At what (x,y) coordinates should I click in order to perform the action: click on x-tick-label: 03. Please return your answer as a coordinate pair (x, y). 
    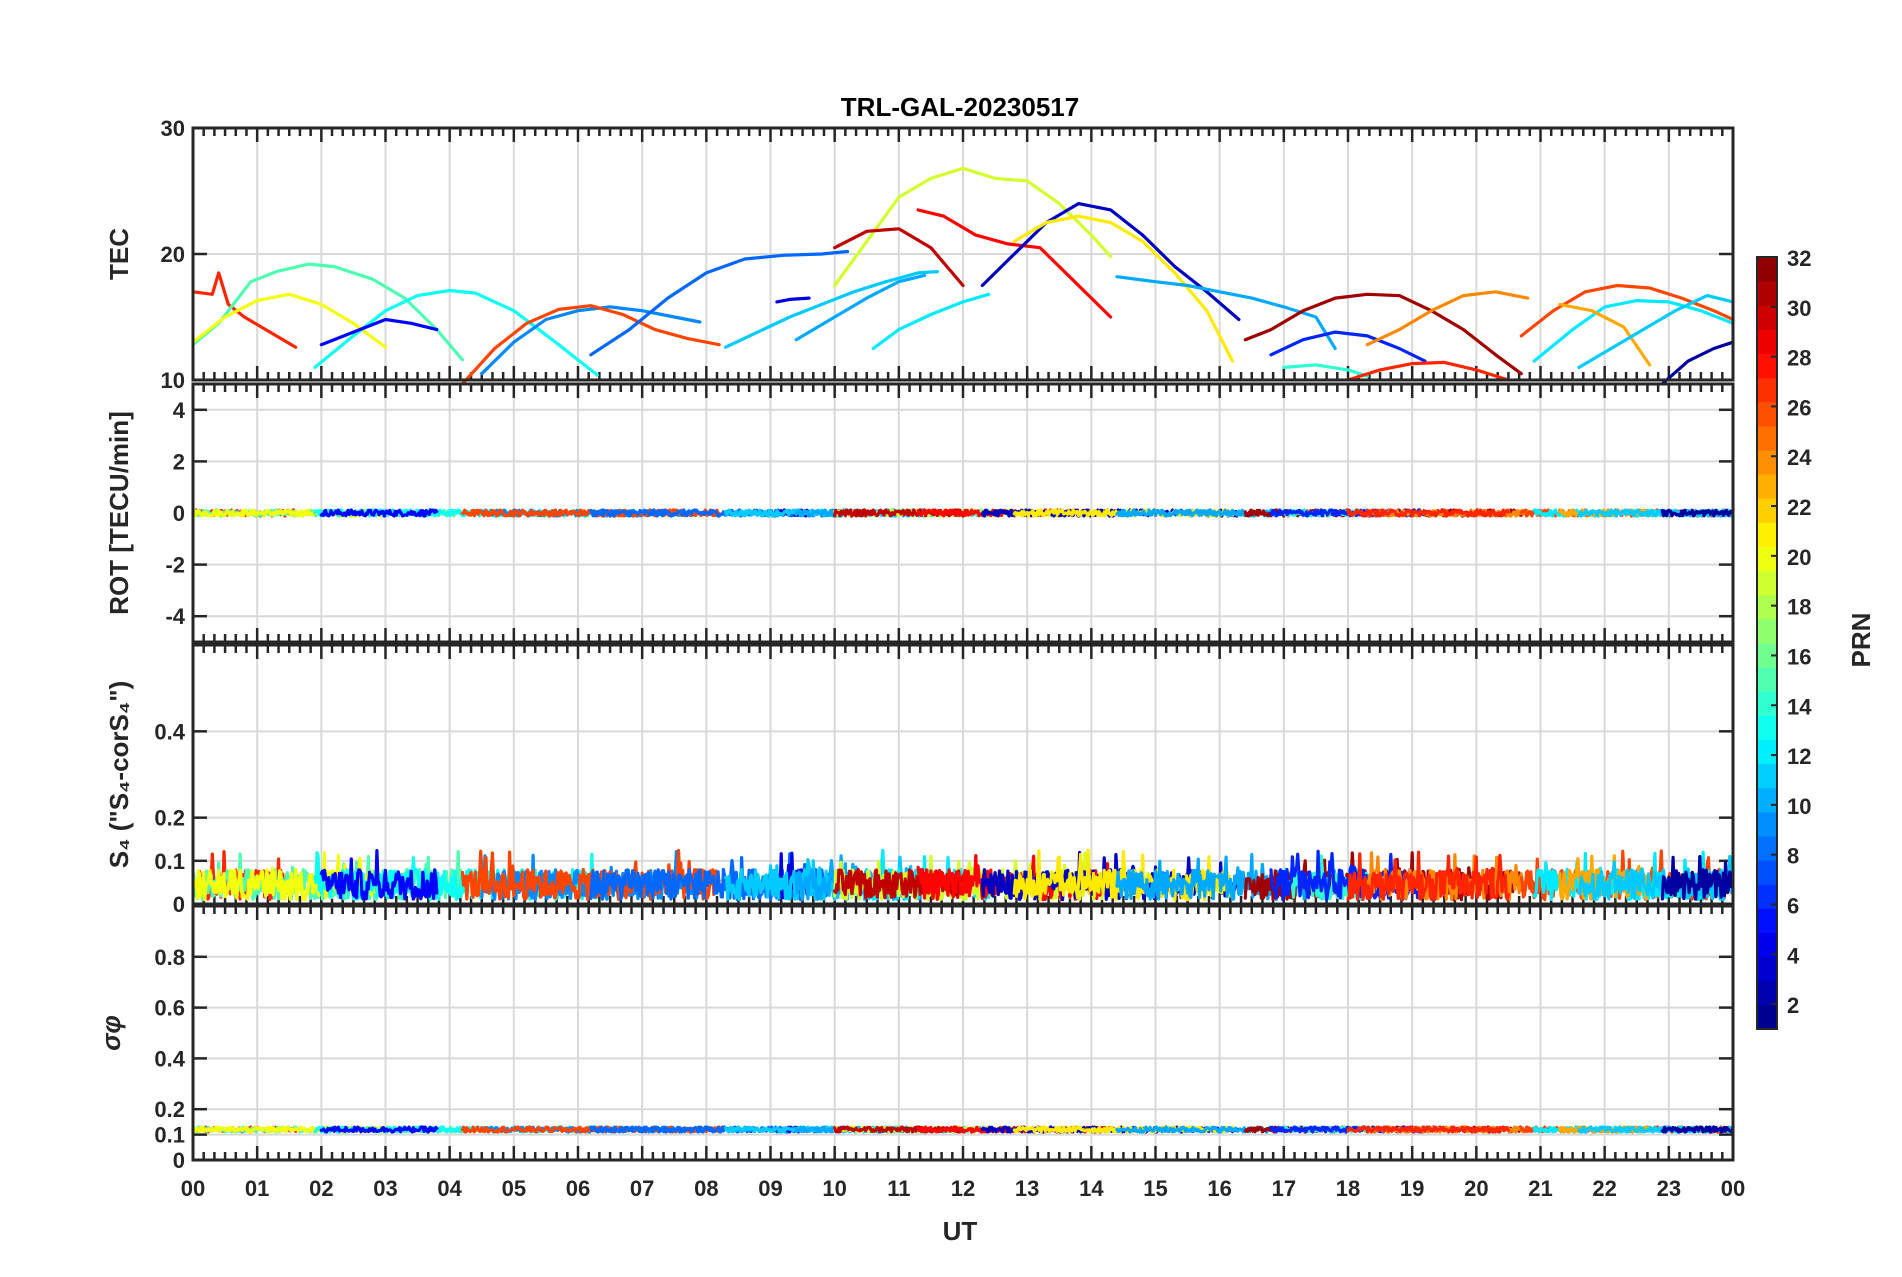
    Looking at the image, I should click on (385, 1188).